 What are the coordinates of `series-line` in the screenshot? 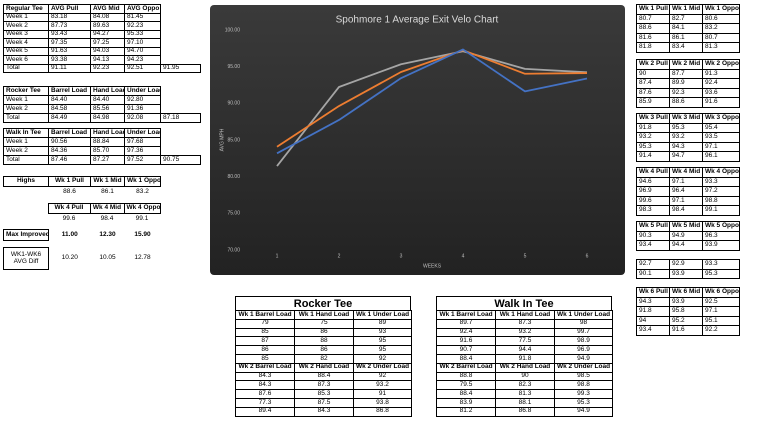 It's located at (432, 98).